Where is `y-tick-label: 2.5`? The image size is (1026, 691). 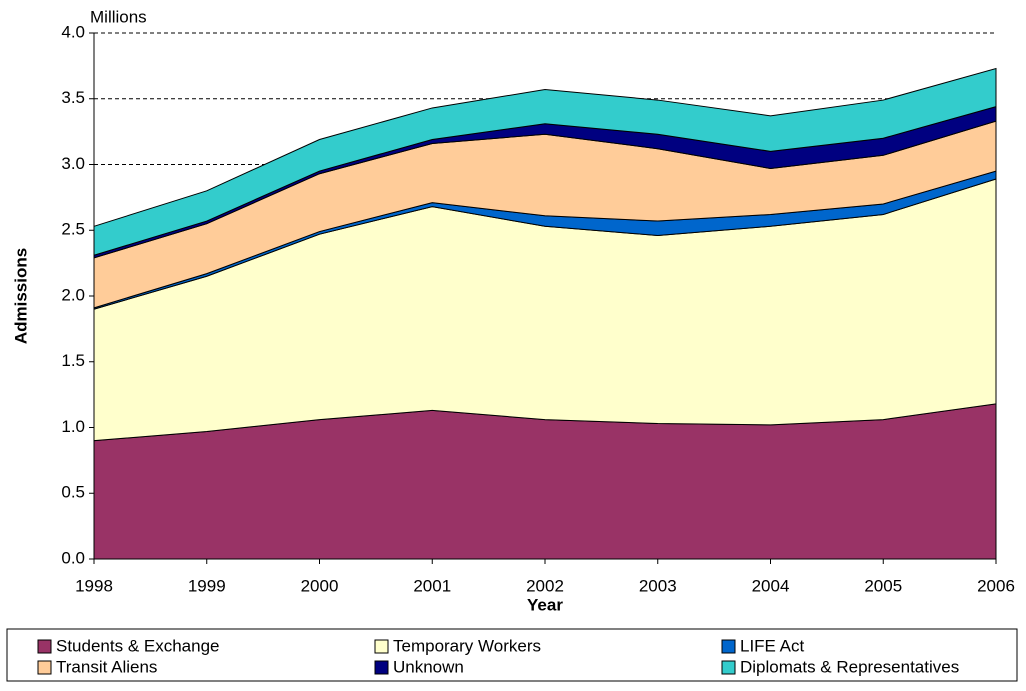
y-tick-label: 2.5 is located at coordinates (73, 229).